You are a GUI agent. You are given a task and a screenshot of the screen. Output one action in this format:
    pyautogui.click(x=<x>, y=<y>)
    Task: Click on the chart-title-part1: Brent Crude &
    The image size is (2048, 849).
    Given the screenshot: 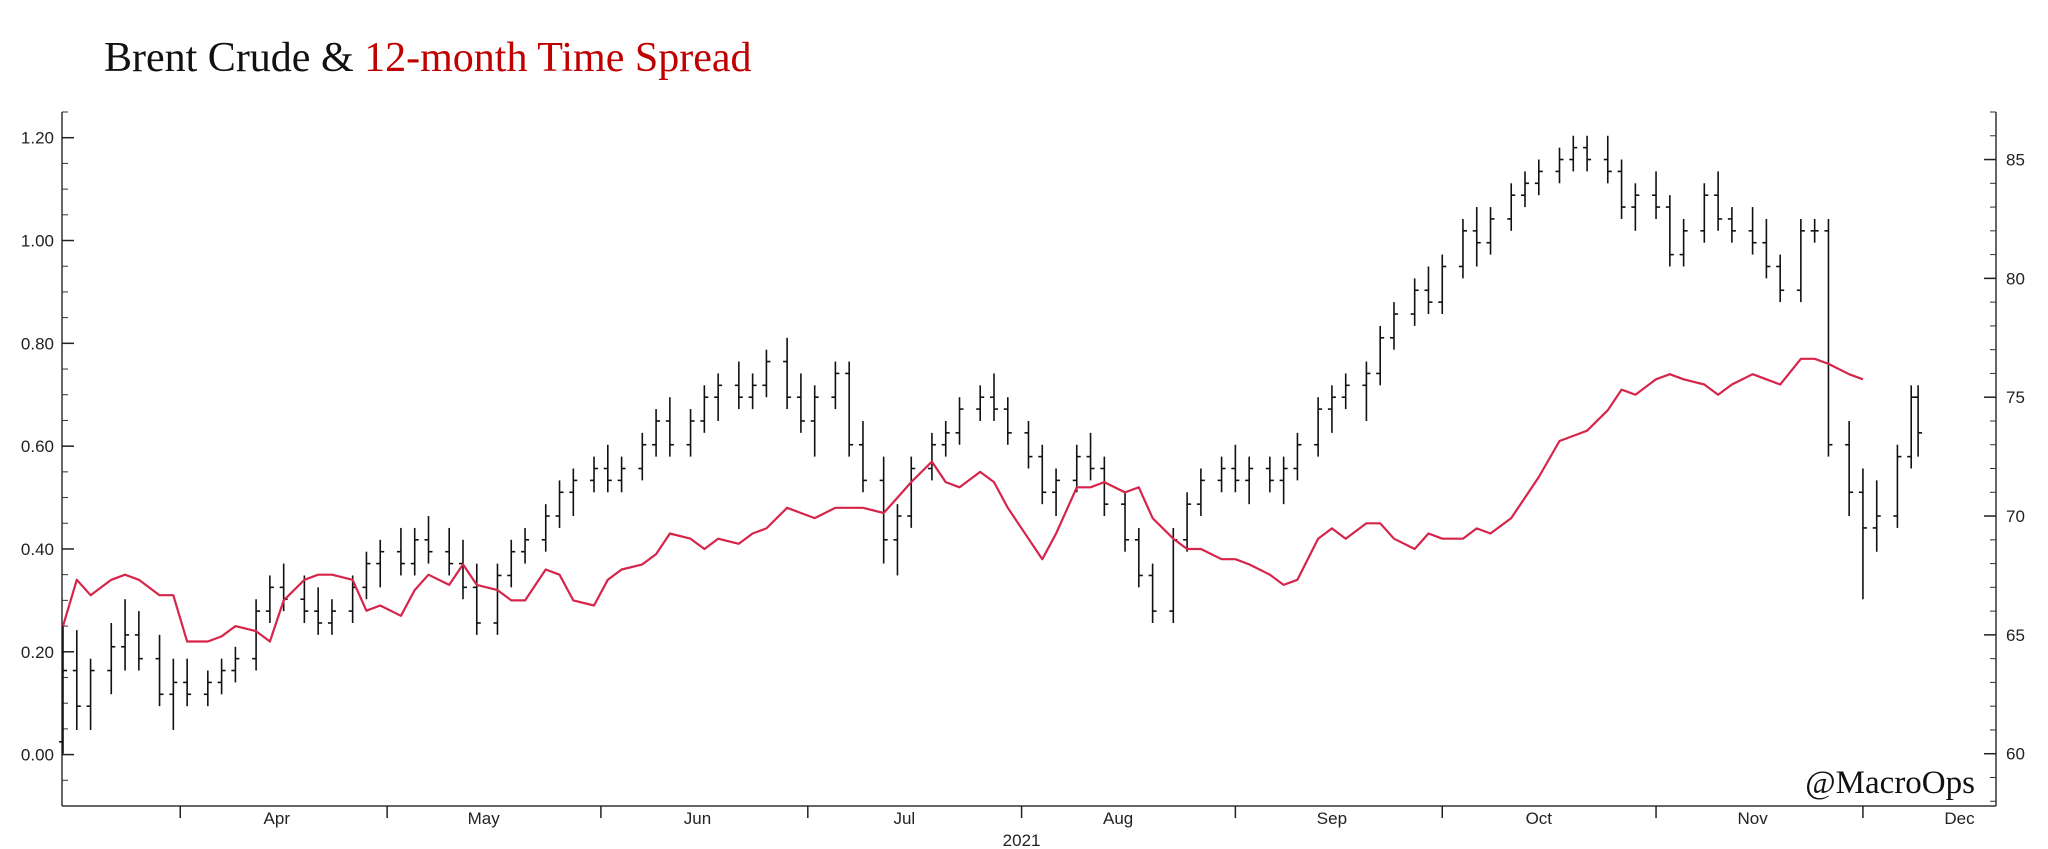 What is the action you would take?
    pyautogui.click(x=234, y=58)
    